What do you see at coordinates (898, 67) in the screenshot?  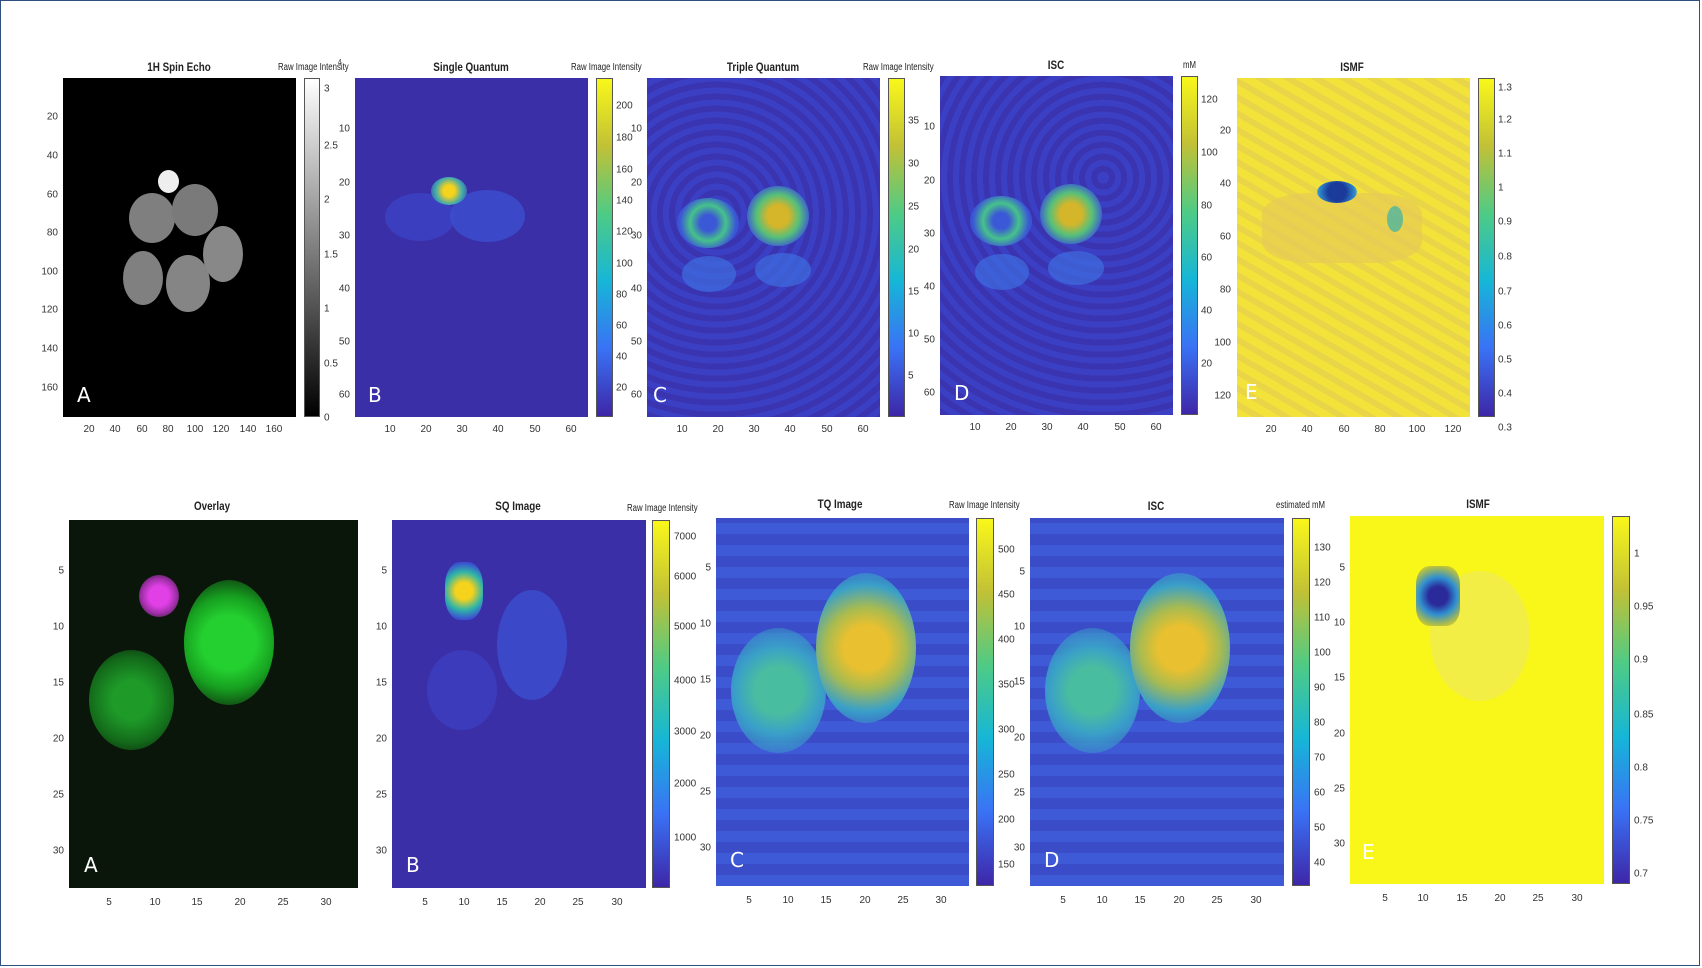 I see `colorbar-label: Raw Image Intensity` at bounding box center [898, 67].